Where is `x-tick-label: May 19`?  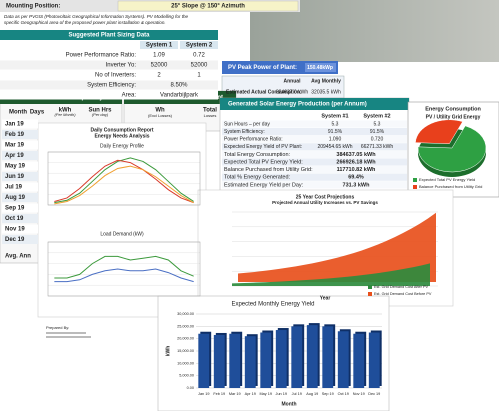 x-tick-label: May 19 is located at coordinates (266, 394).